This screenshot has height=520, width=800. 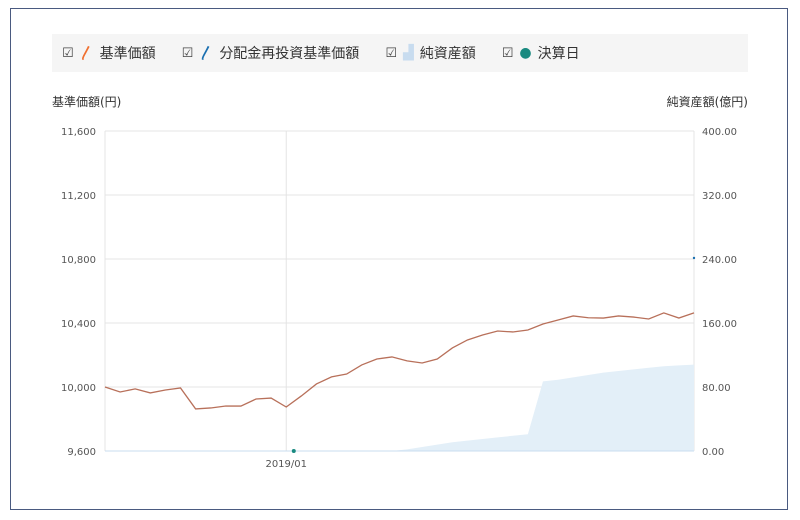 What do you see at coordinates (719, 260) in the screenshot?
I see `right-tick-label: 240.00` at bounding box center [719, 260].